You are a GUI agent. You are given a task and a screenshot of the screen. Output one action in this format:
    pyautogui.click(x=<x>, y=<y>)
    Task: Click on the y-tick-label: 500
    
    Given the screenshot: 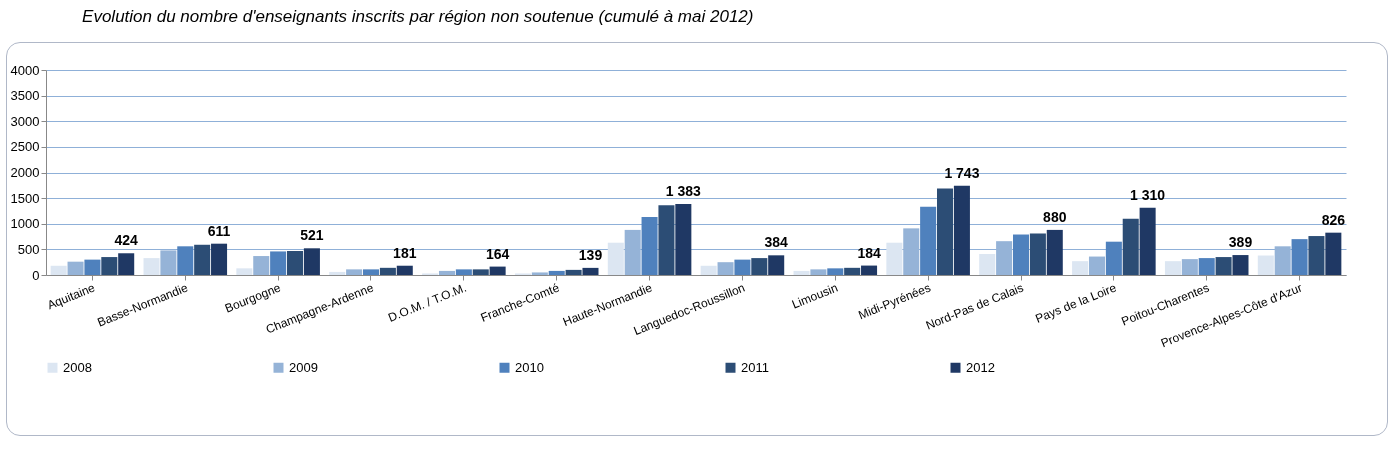 What is the action you would take?
    pyautogui.click(x=28, y=249)
    